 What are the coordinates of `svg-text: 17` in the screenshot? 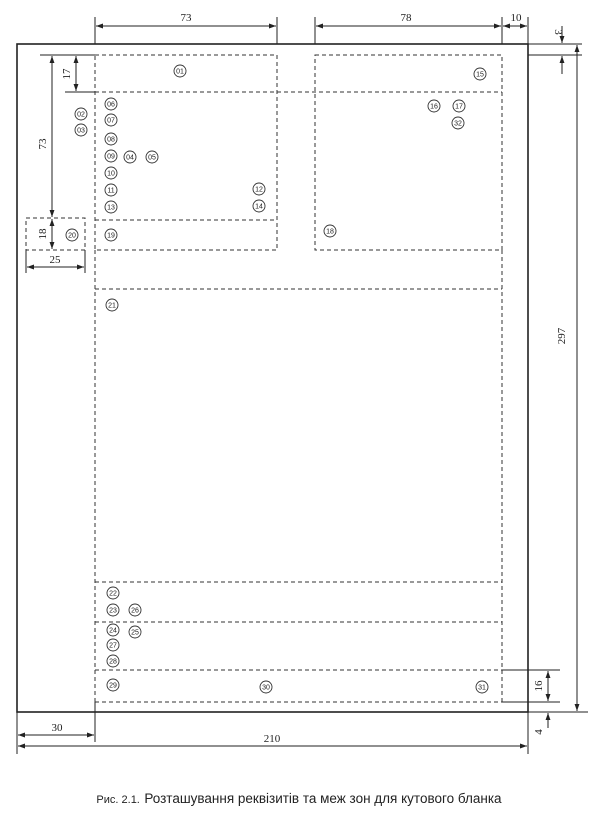 It's located at (459, 107).